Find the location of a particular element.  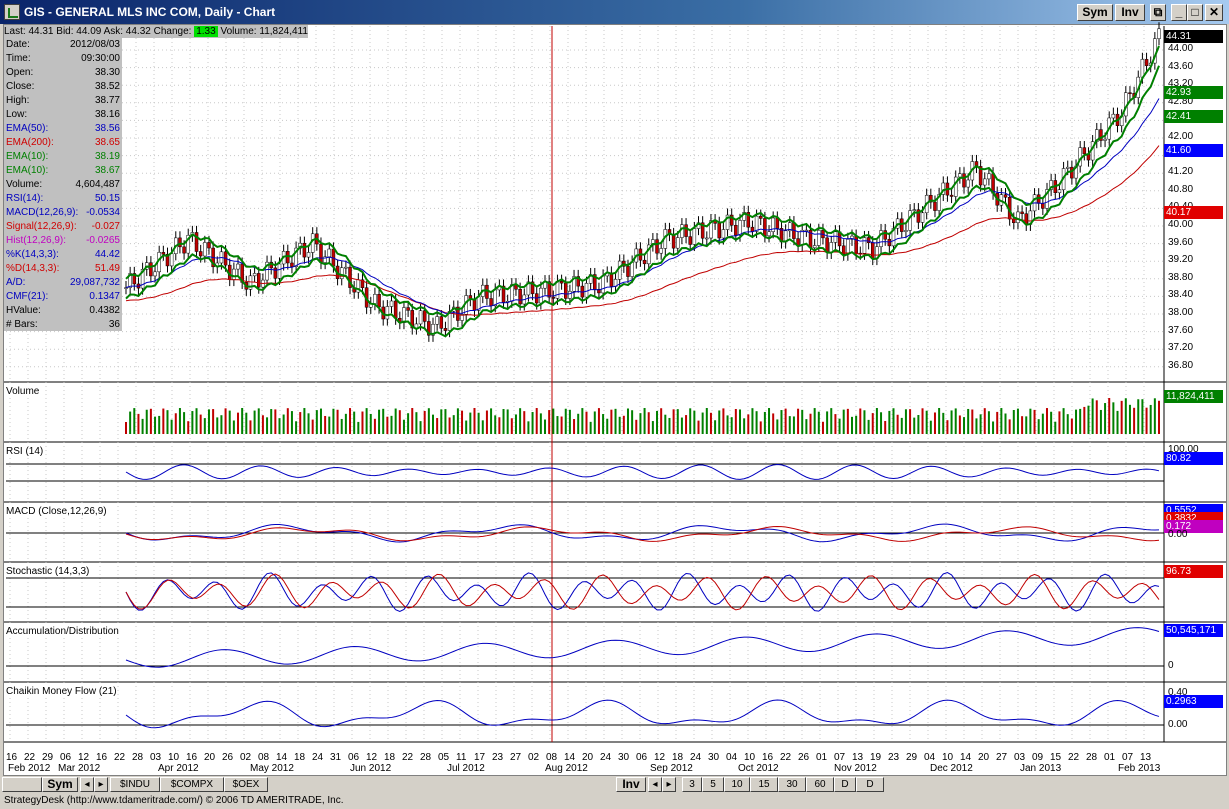

signal-line is located at coordinates (642, 534).